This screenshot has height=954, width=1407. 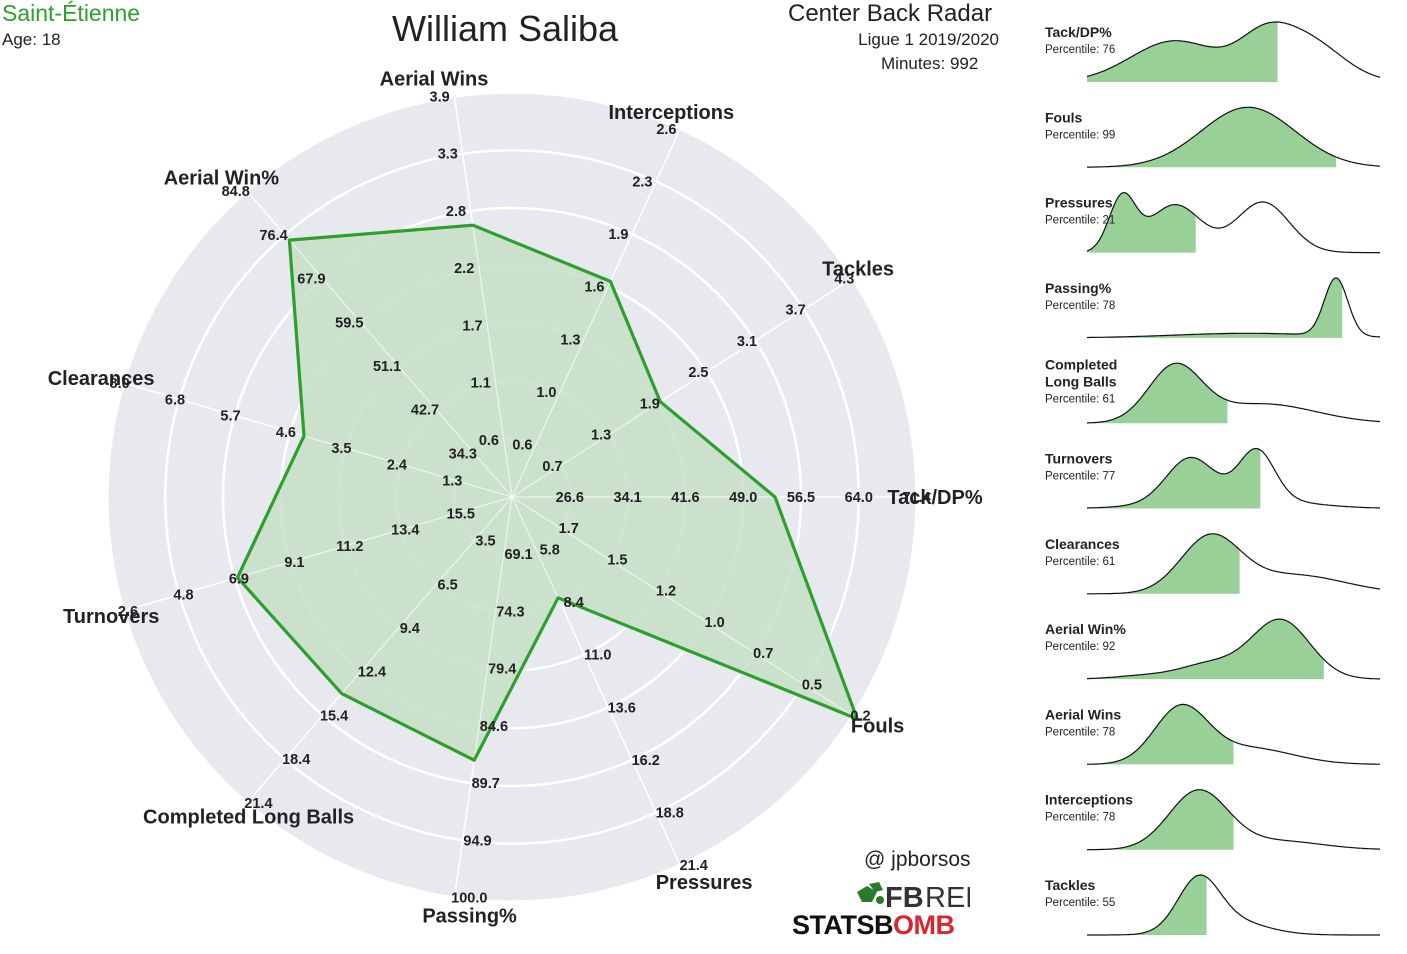 I want to click on radar-tick-label: 79.4, so click(x=502, y=670).